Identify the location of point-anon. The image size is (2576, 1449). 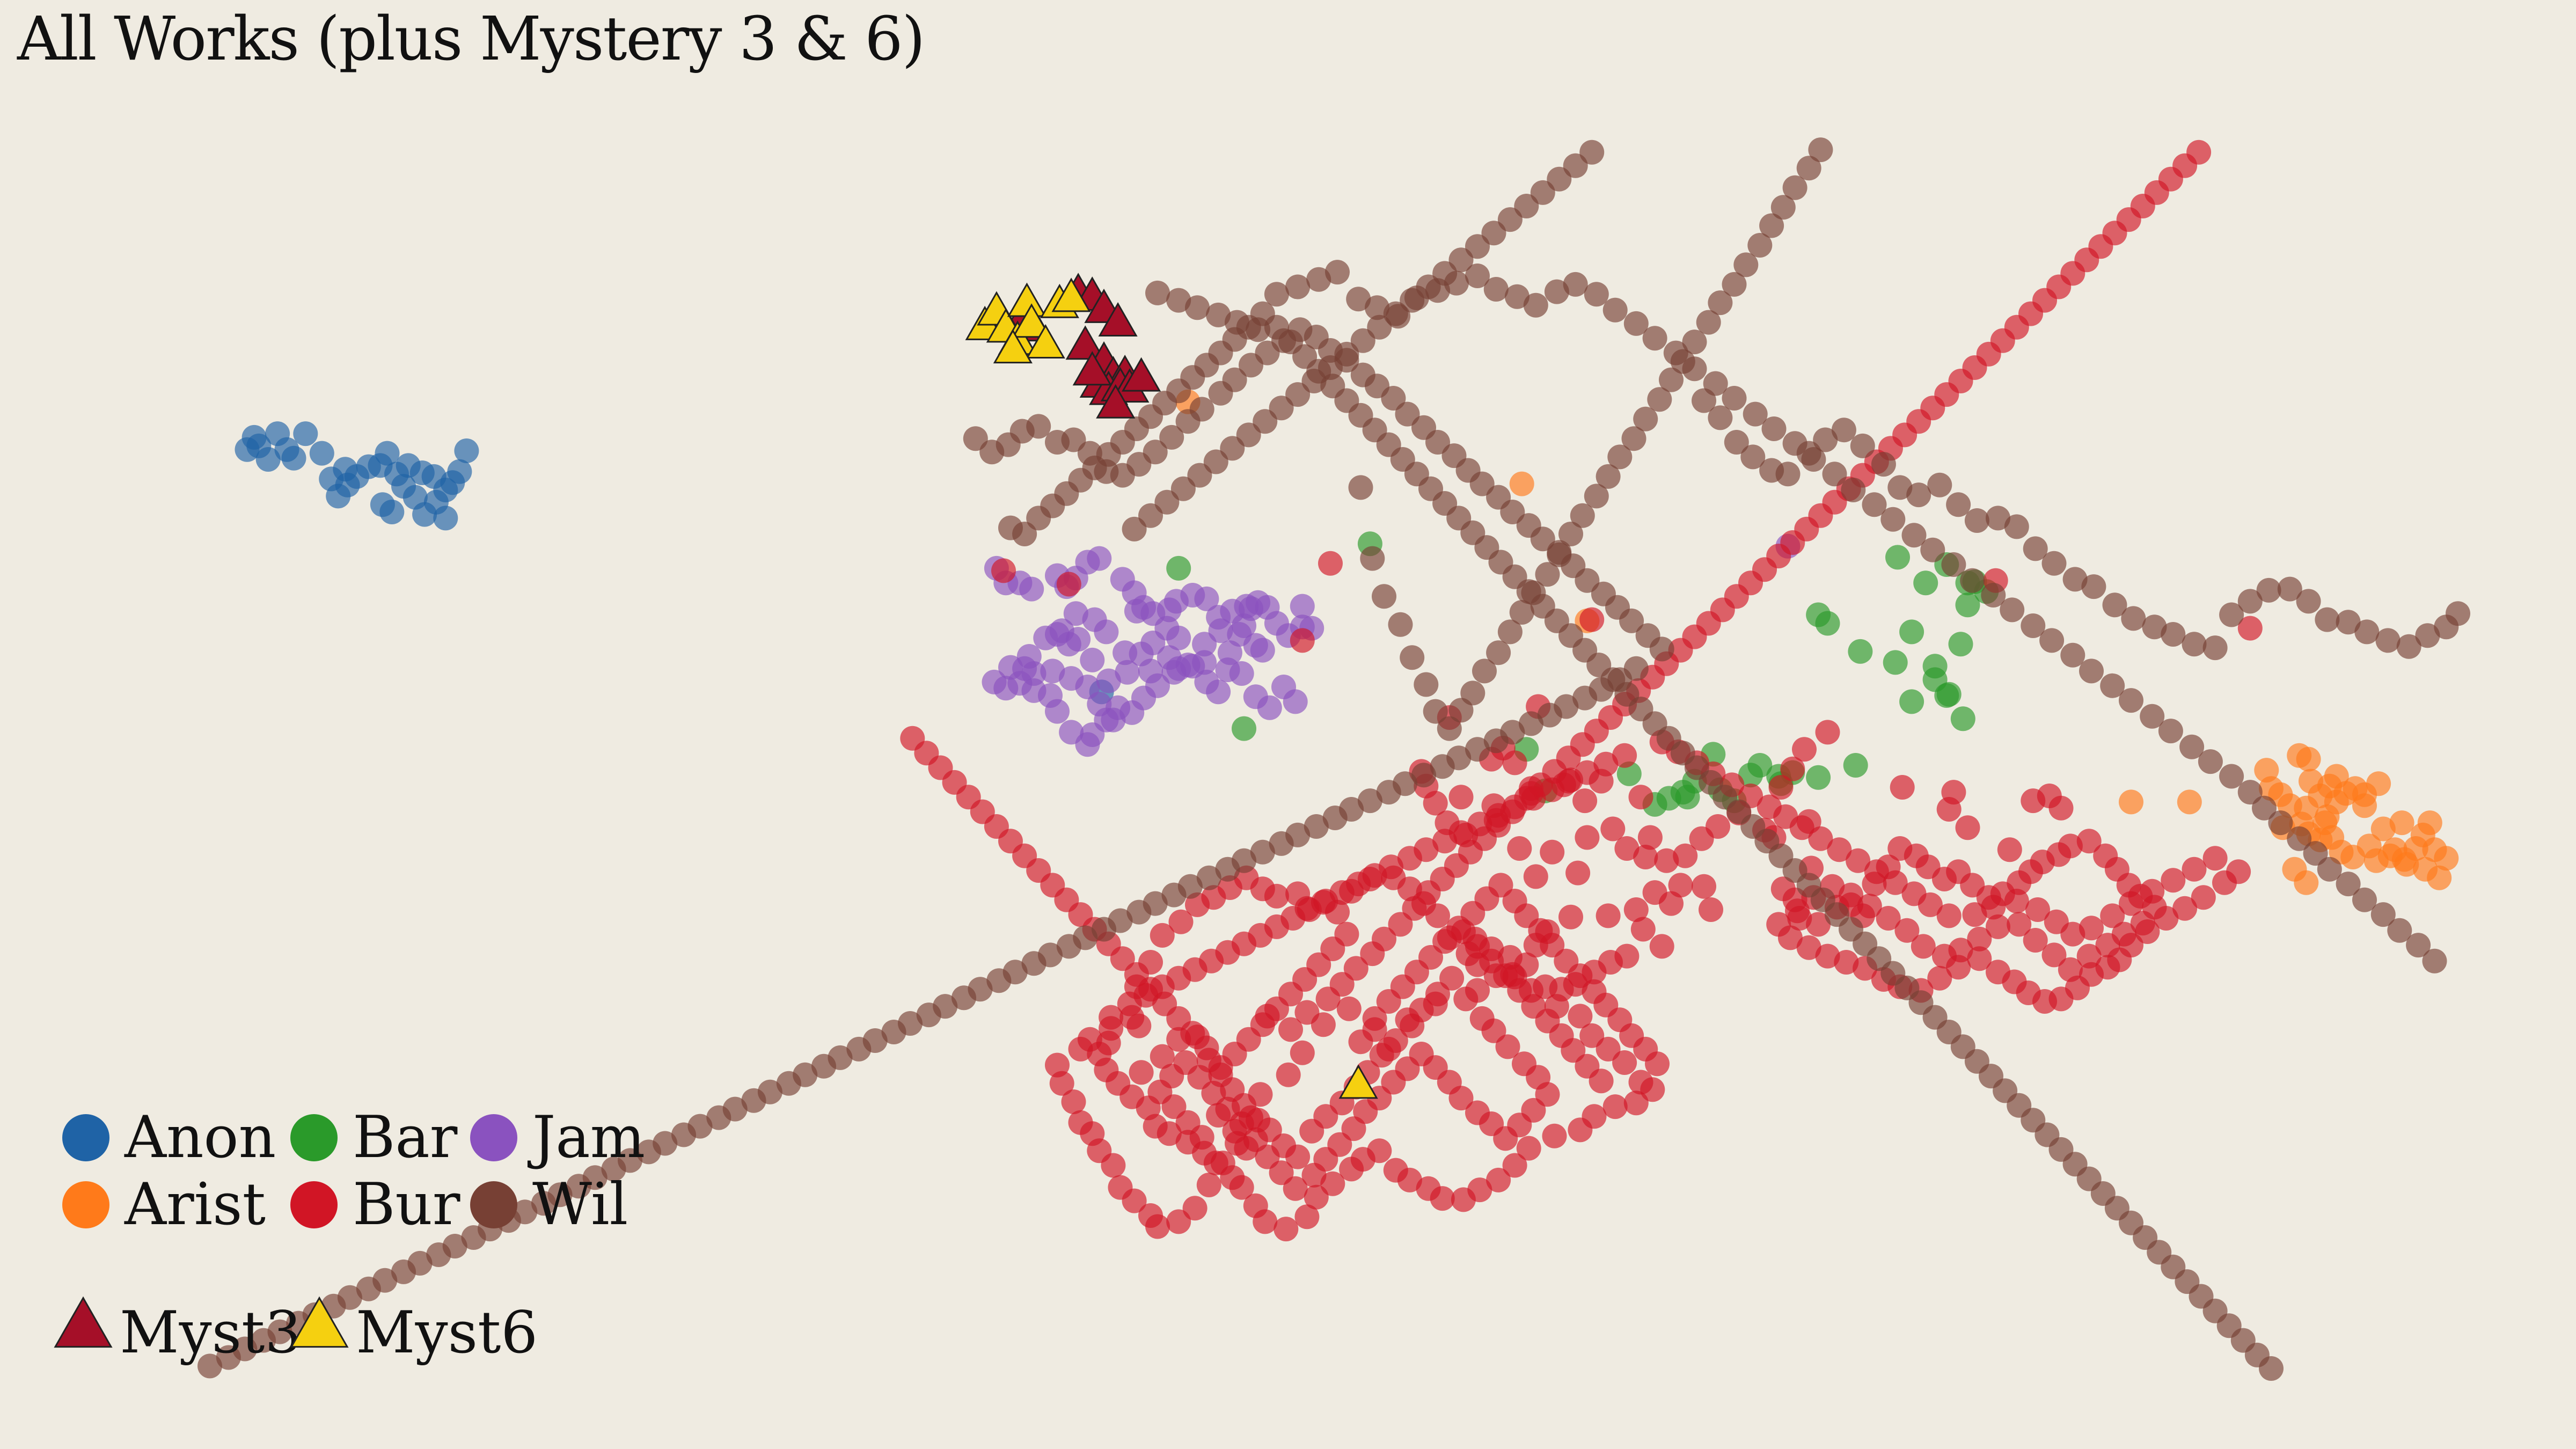
(268, 459).